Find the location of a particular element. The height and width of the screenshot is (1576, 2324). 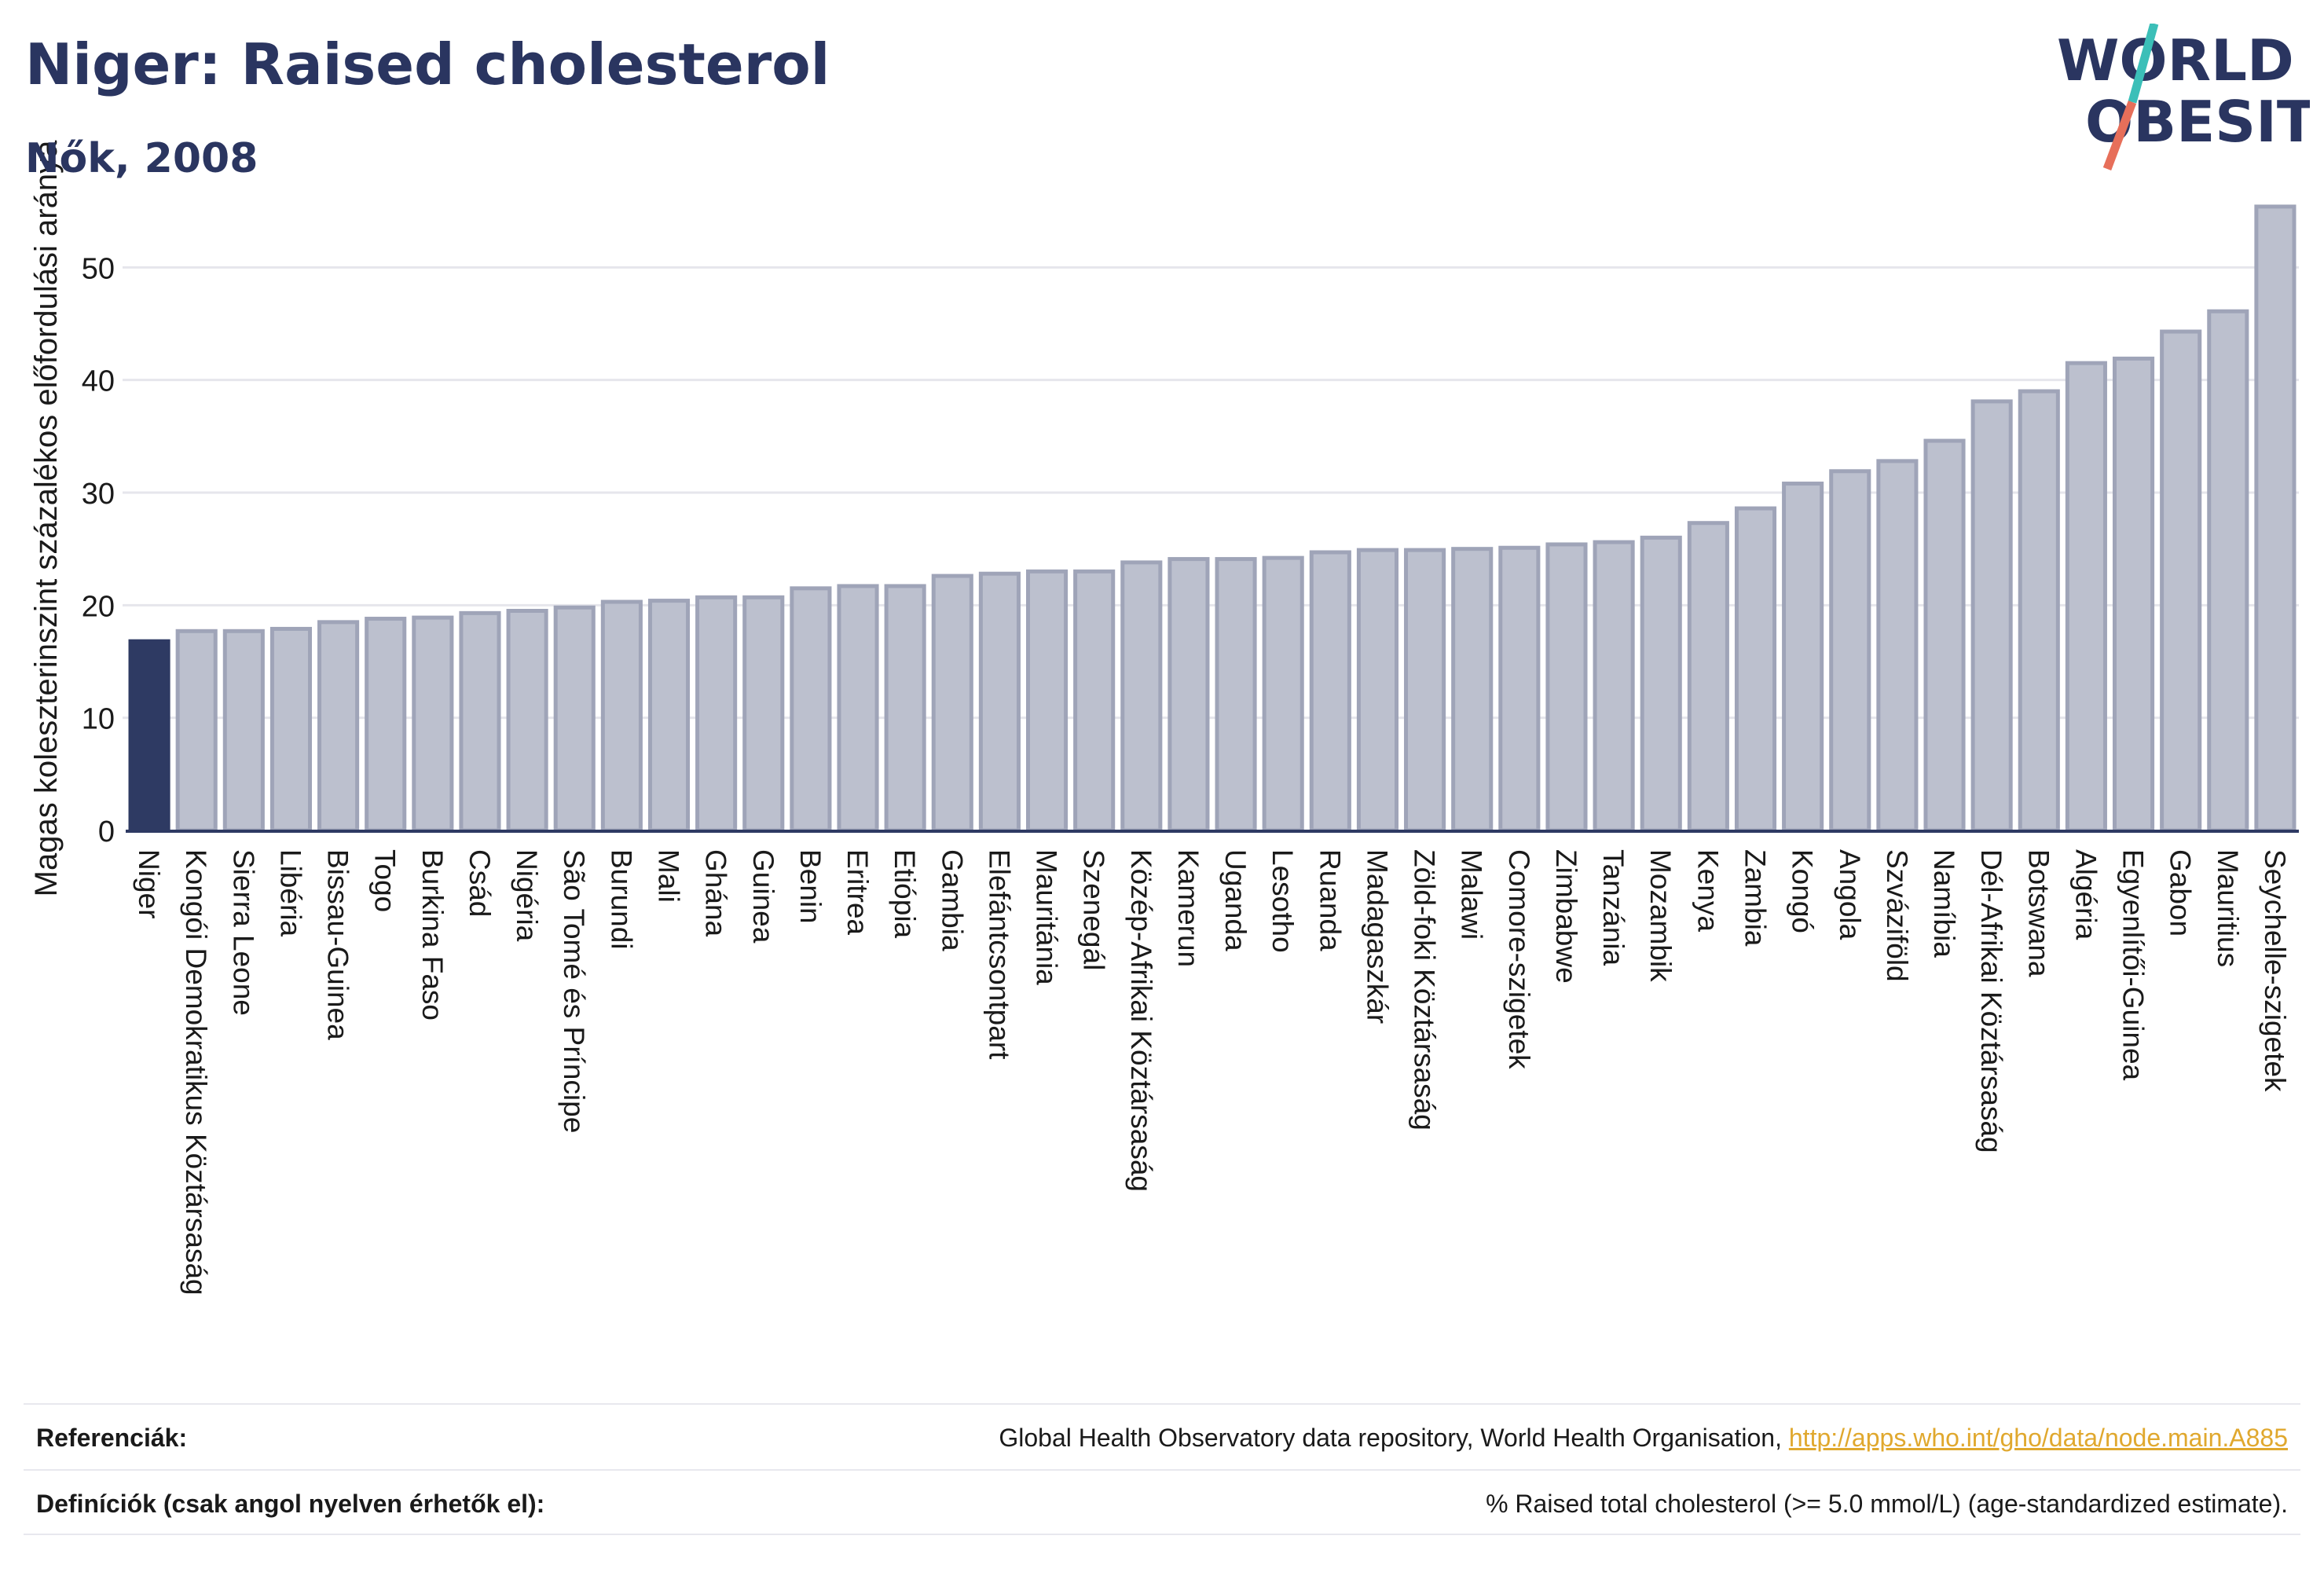

x-tick-label: Egyenlítői-Guinea is located at coordinates (2133, 965).